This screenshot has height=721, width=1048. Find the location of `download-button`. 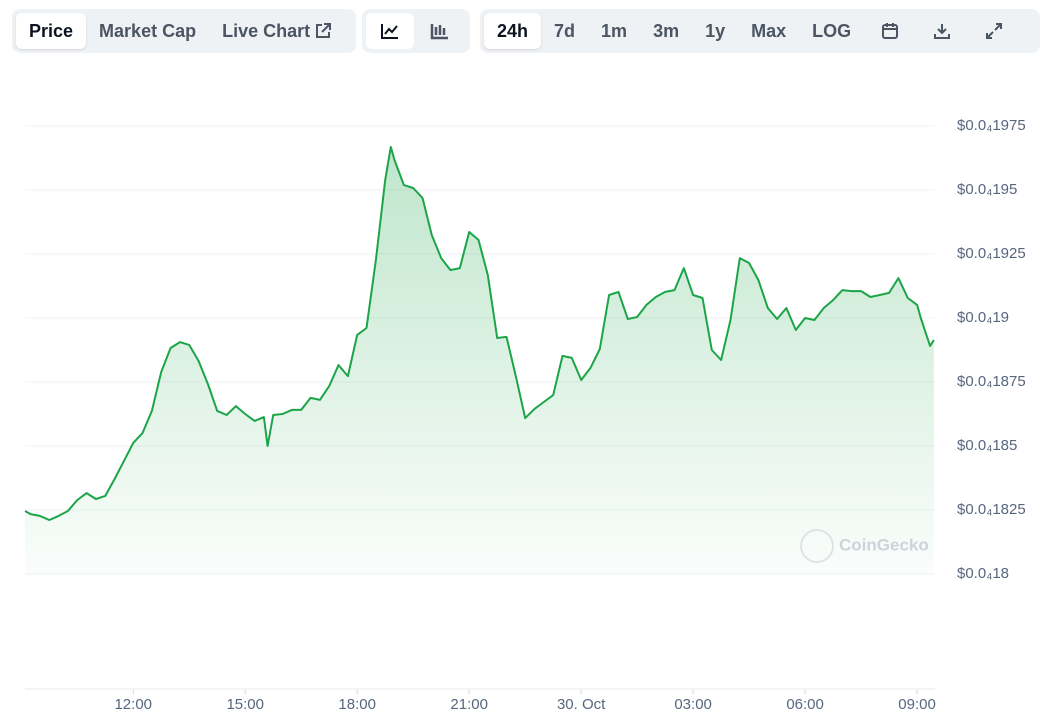

download-button is located at coordinates (942, 31).